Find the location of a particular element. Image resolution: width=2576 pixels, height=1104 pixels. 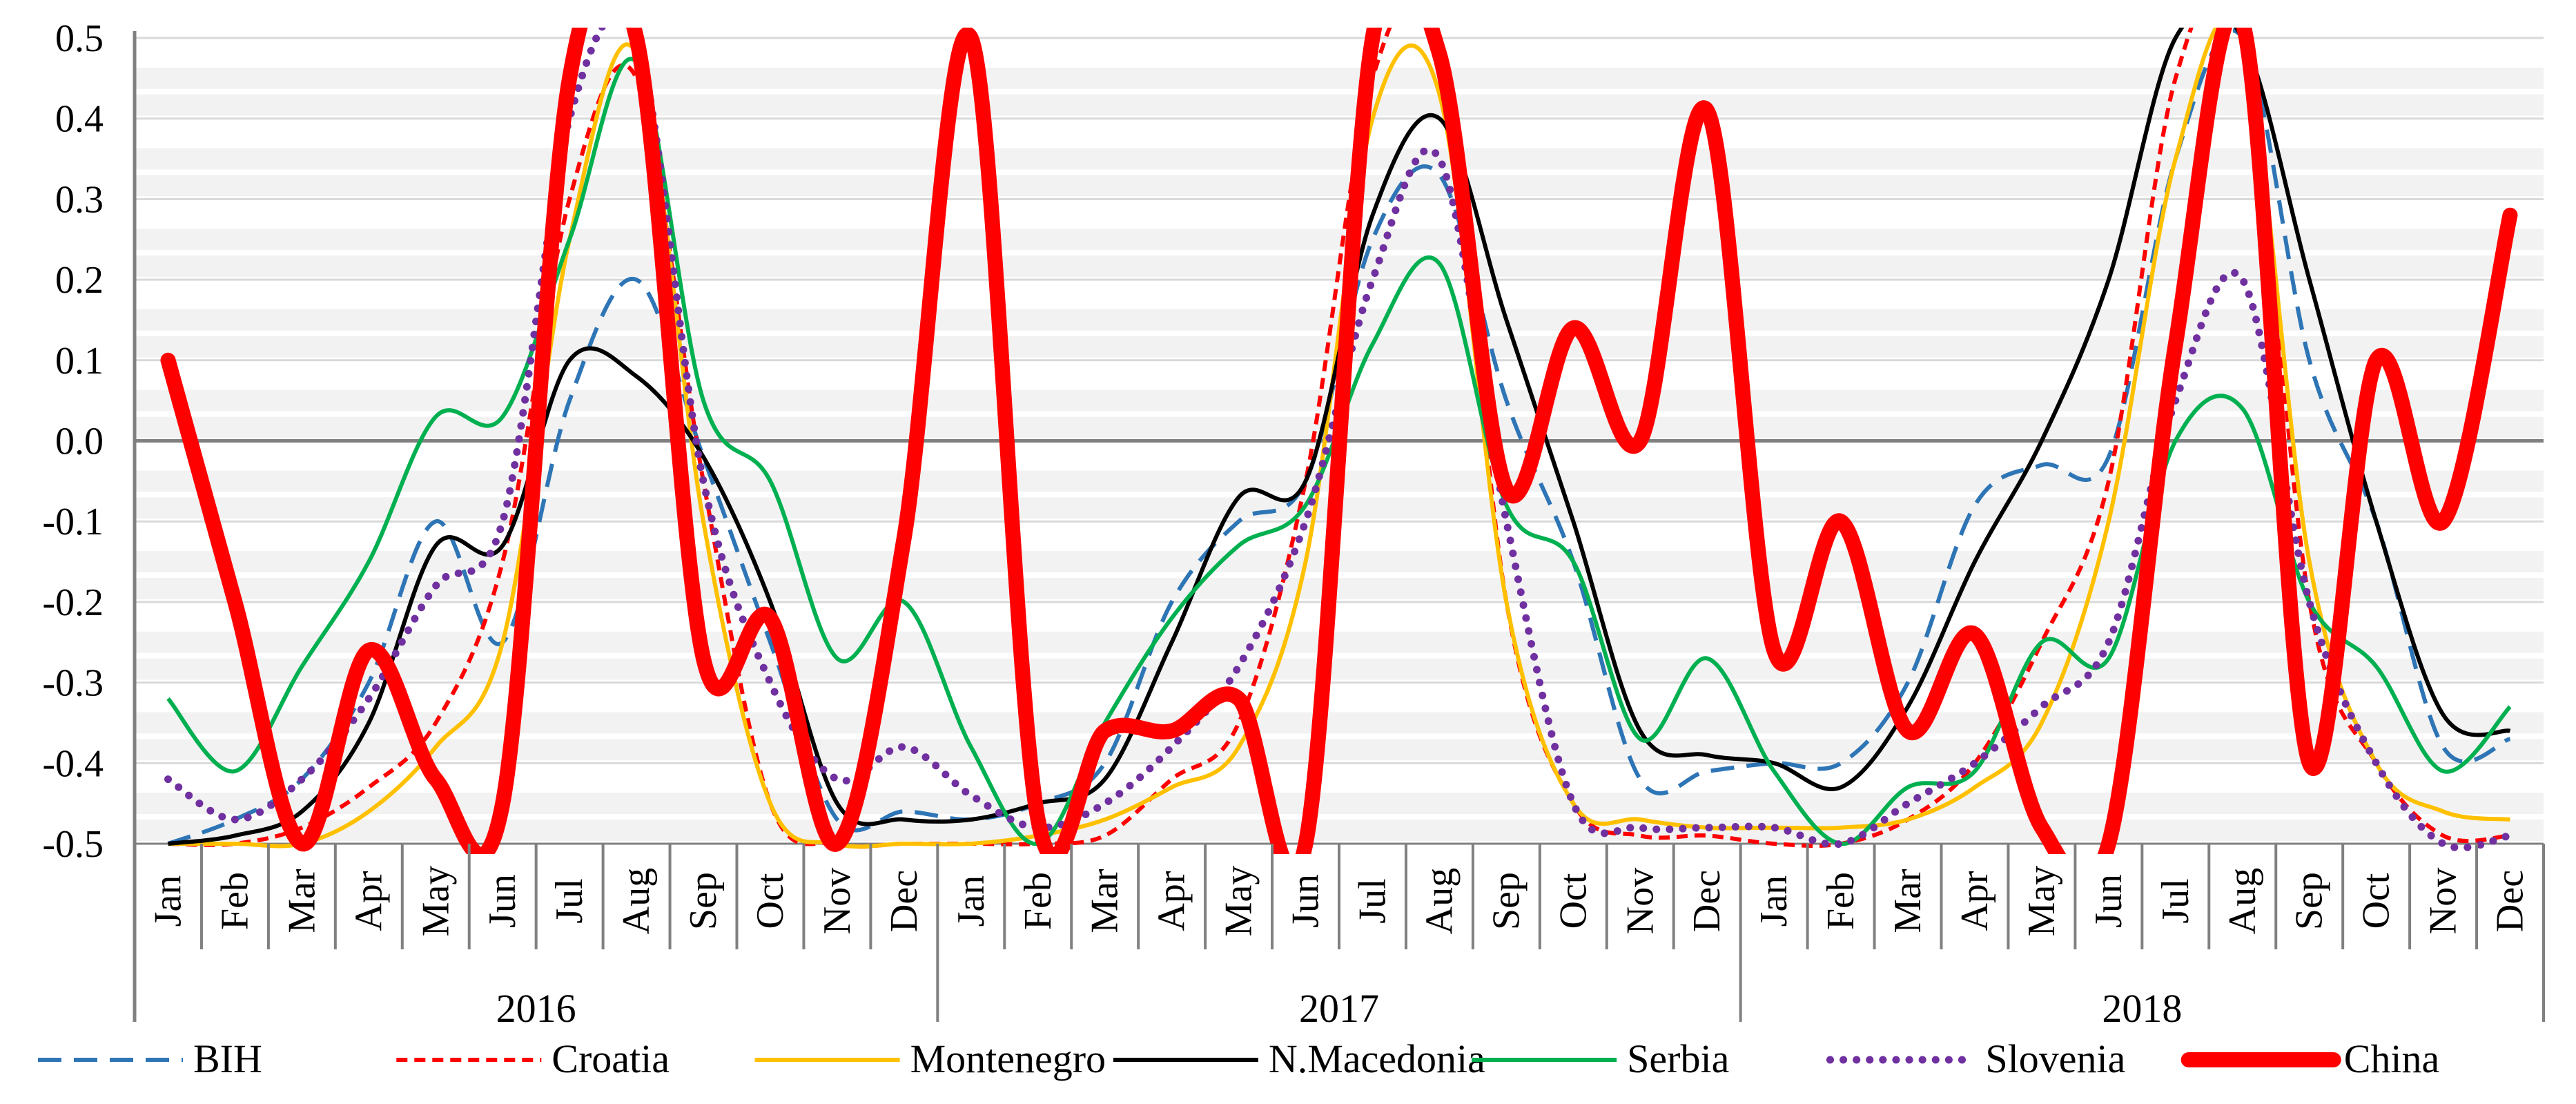

x-year-label: 2017 is located at coordinates (1339, 1009).